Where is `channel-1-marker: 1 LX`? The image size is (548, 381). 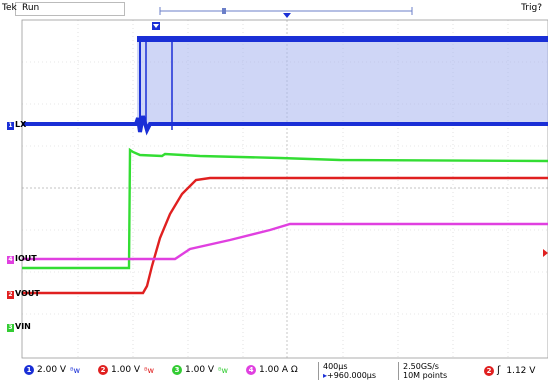 channel-1-marker: 1 LX is located at coordinates (16, 125).